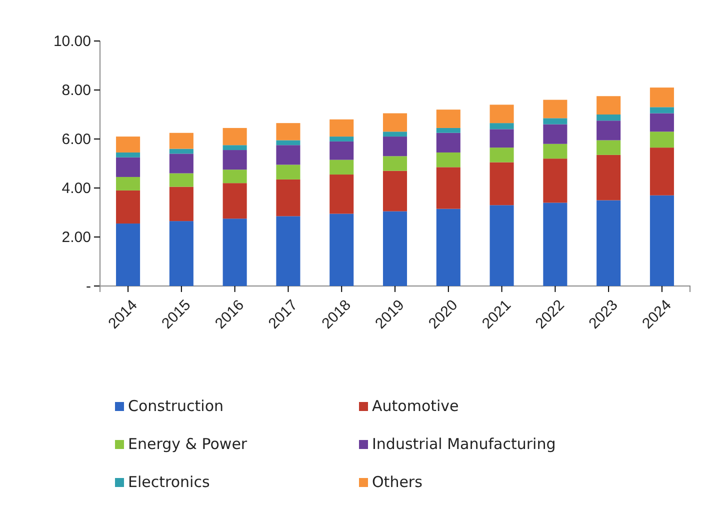 Image resolution: width=702 pixels, height=509 pixels. What do you see at coordinates (88, 286) in the screenshot?
I see `y-tick-label: -` at bounding box center [88, 286].